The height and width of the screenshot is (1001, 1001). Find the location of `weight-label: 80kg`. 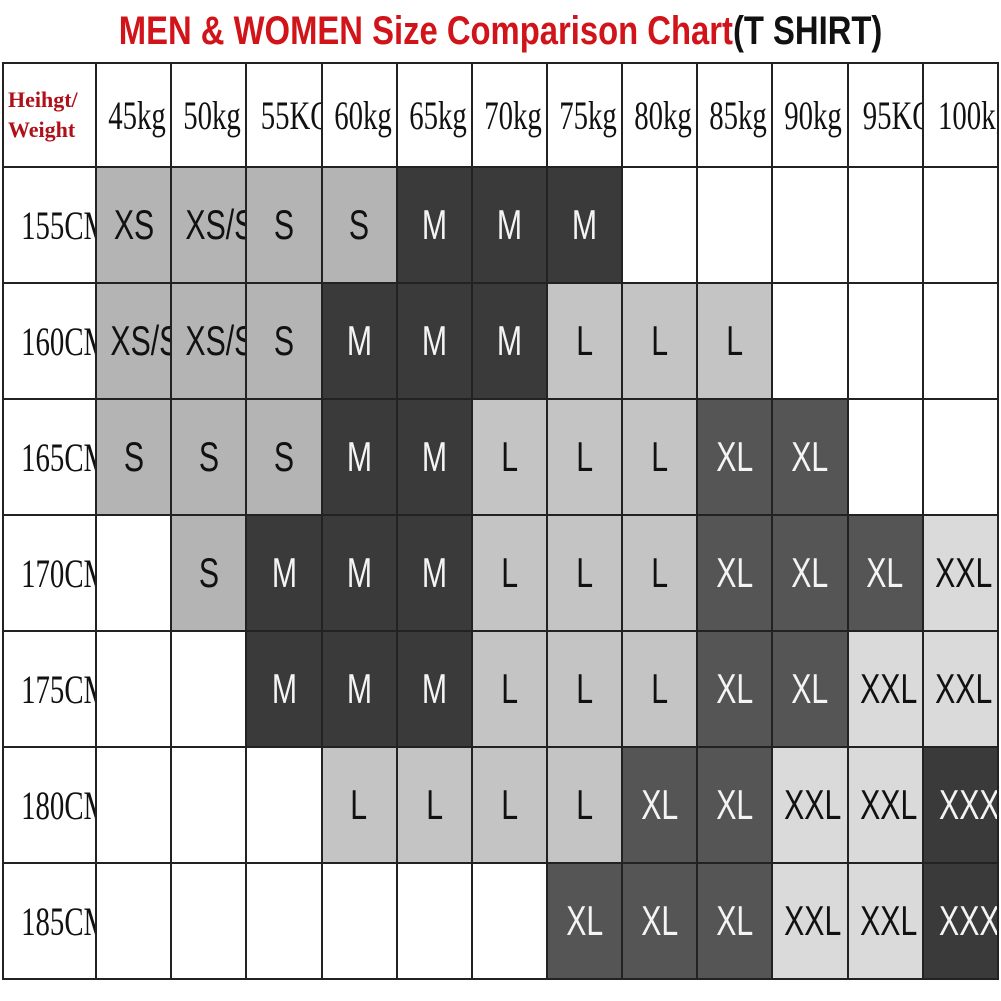

weight-label: 80kg is located at coordinates (663, 115).